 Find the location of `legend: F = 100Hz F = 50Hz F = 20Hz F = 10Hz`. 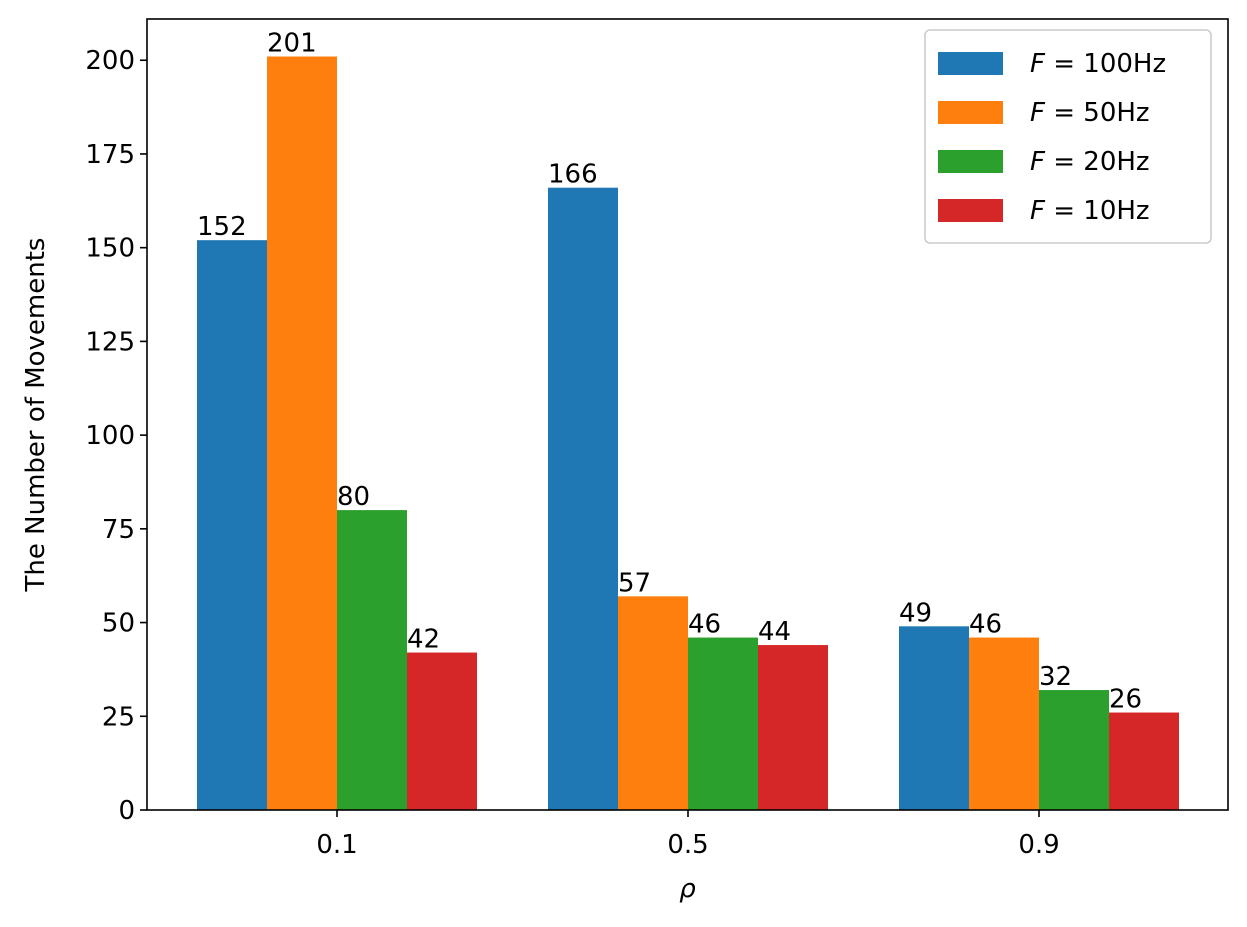

legend: F = 100Hz F = 50Hz F = 20Hz F = 10Hz is located at coordinates (1068, 136).